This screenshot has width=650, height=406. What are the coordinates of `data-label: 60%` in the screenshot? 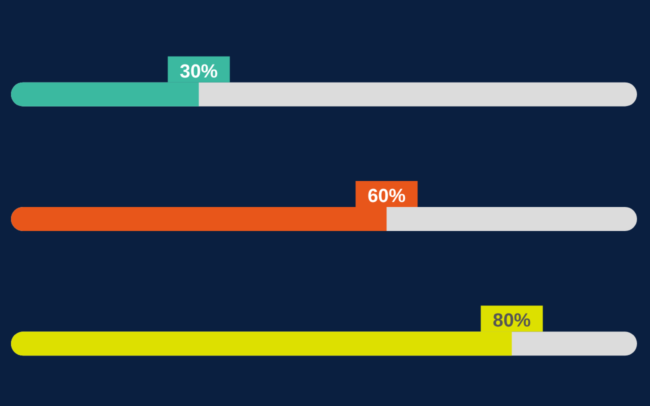 It's located at (387, 196).